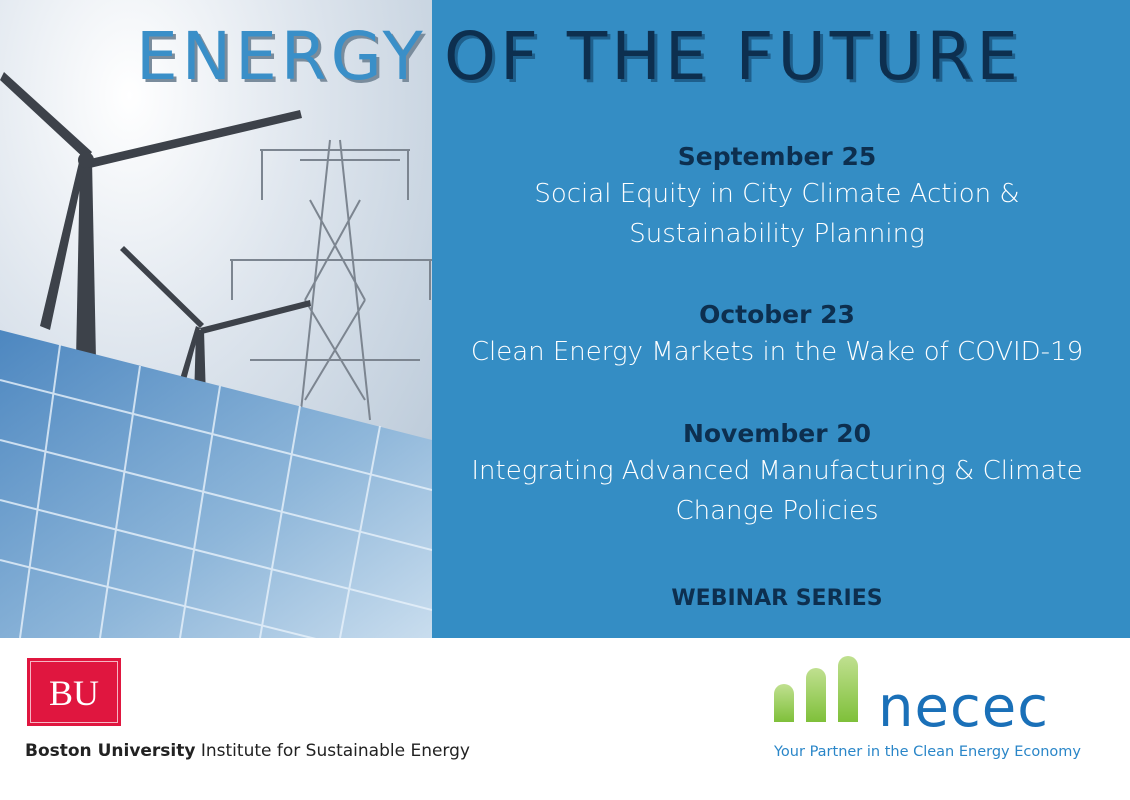 This screenshot has width=1130, height=800. What do you see at coordinates (963, 707) in the screenshot?
I see `necec-wordmark: necec` at bounding box center [963, 707].